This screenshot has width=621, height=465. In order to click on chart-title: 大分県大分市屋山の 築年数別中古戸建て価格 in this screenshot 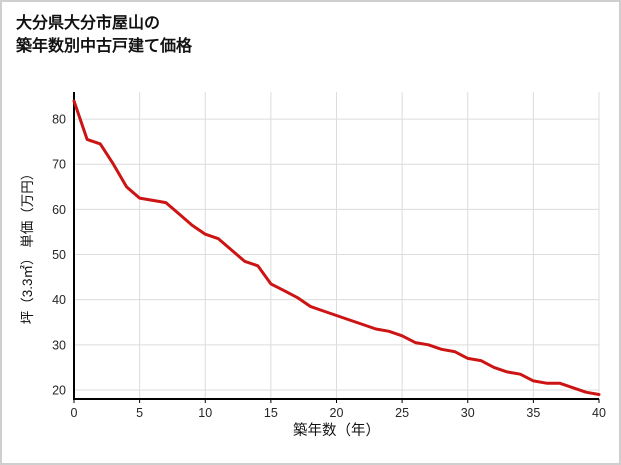, I will do `click(104, 35)`.